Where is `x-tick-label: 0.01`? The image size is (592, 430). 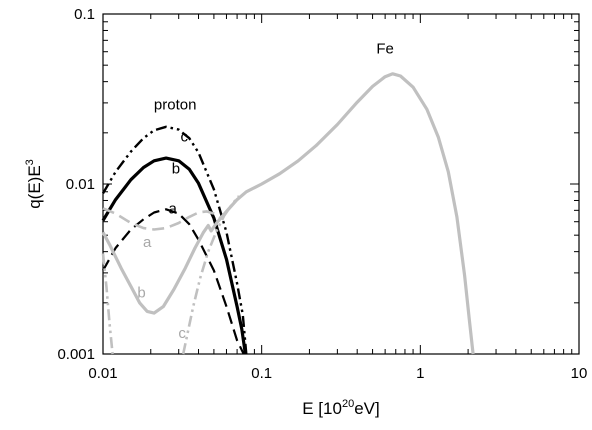 x-tick-label: 0.01 is located at coordinates (102, 373).